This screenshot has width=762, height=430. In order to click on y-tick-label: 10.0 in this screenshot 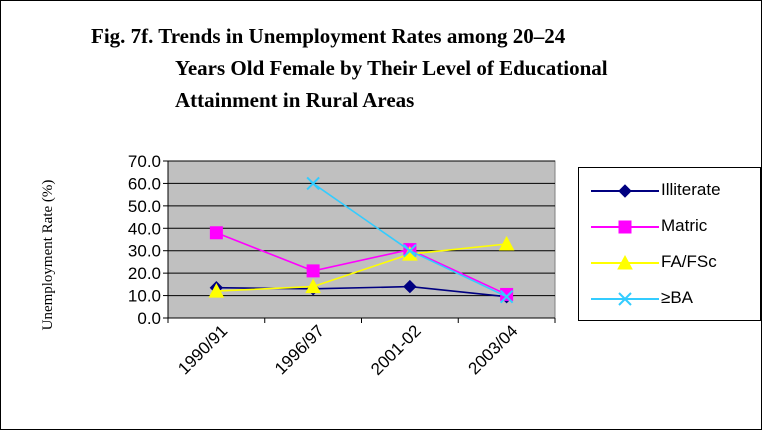, I will do `click(144, 296)`.